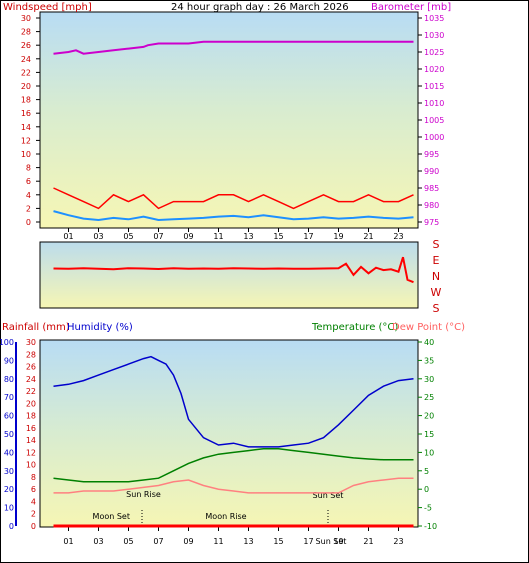  Describe the element at coordinates (33, 526) in the screenshot. I see `rainfall-tick-label: 0` at that location.